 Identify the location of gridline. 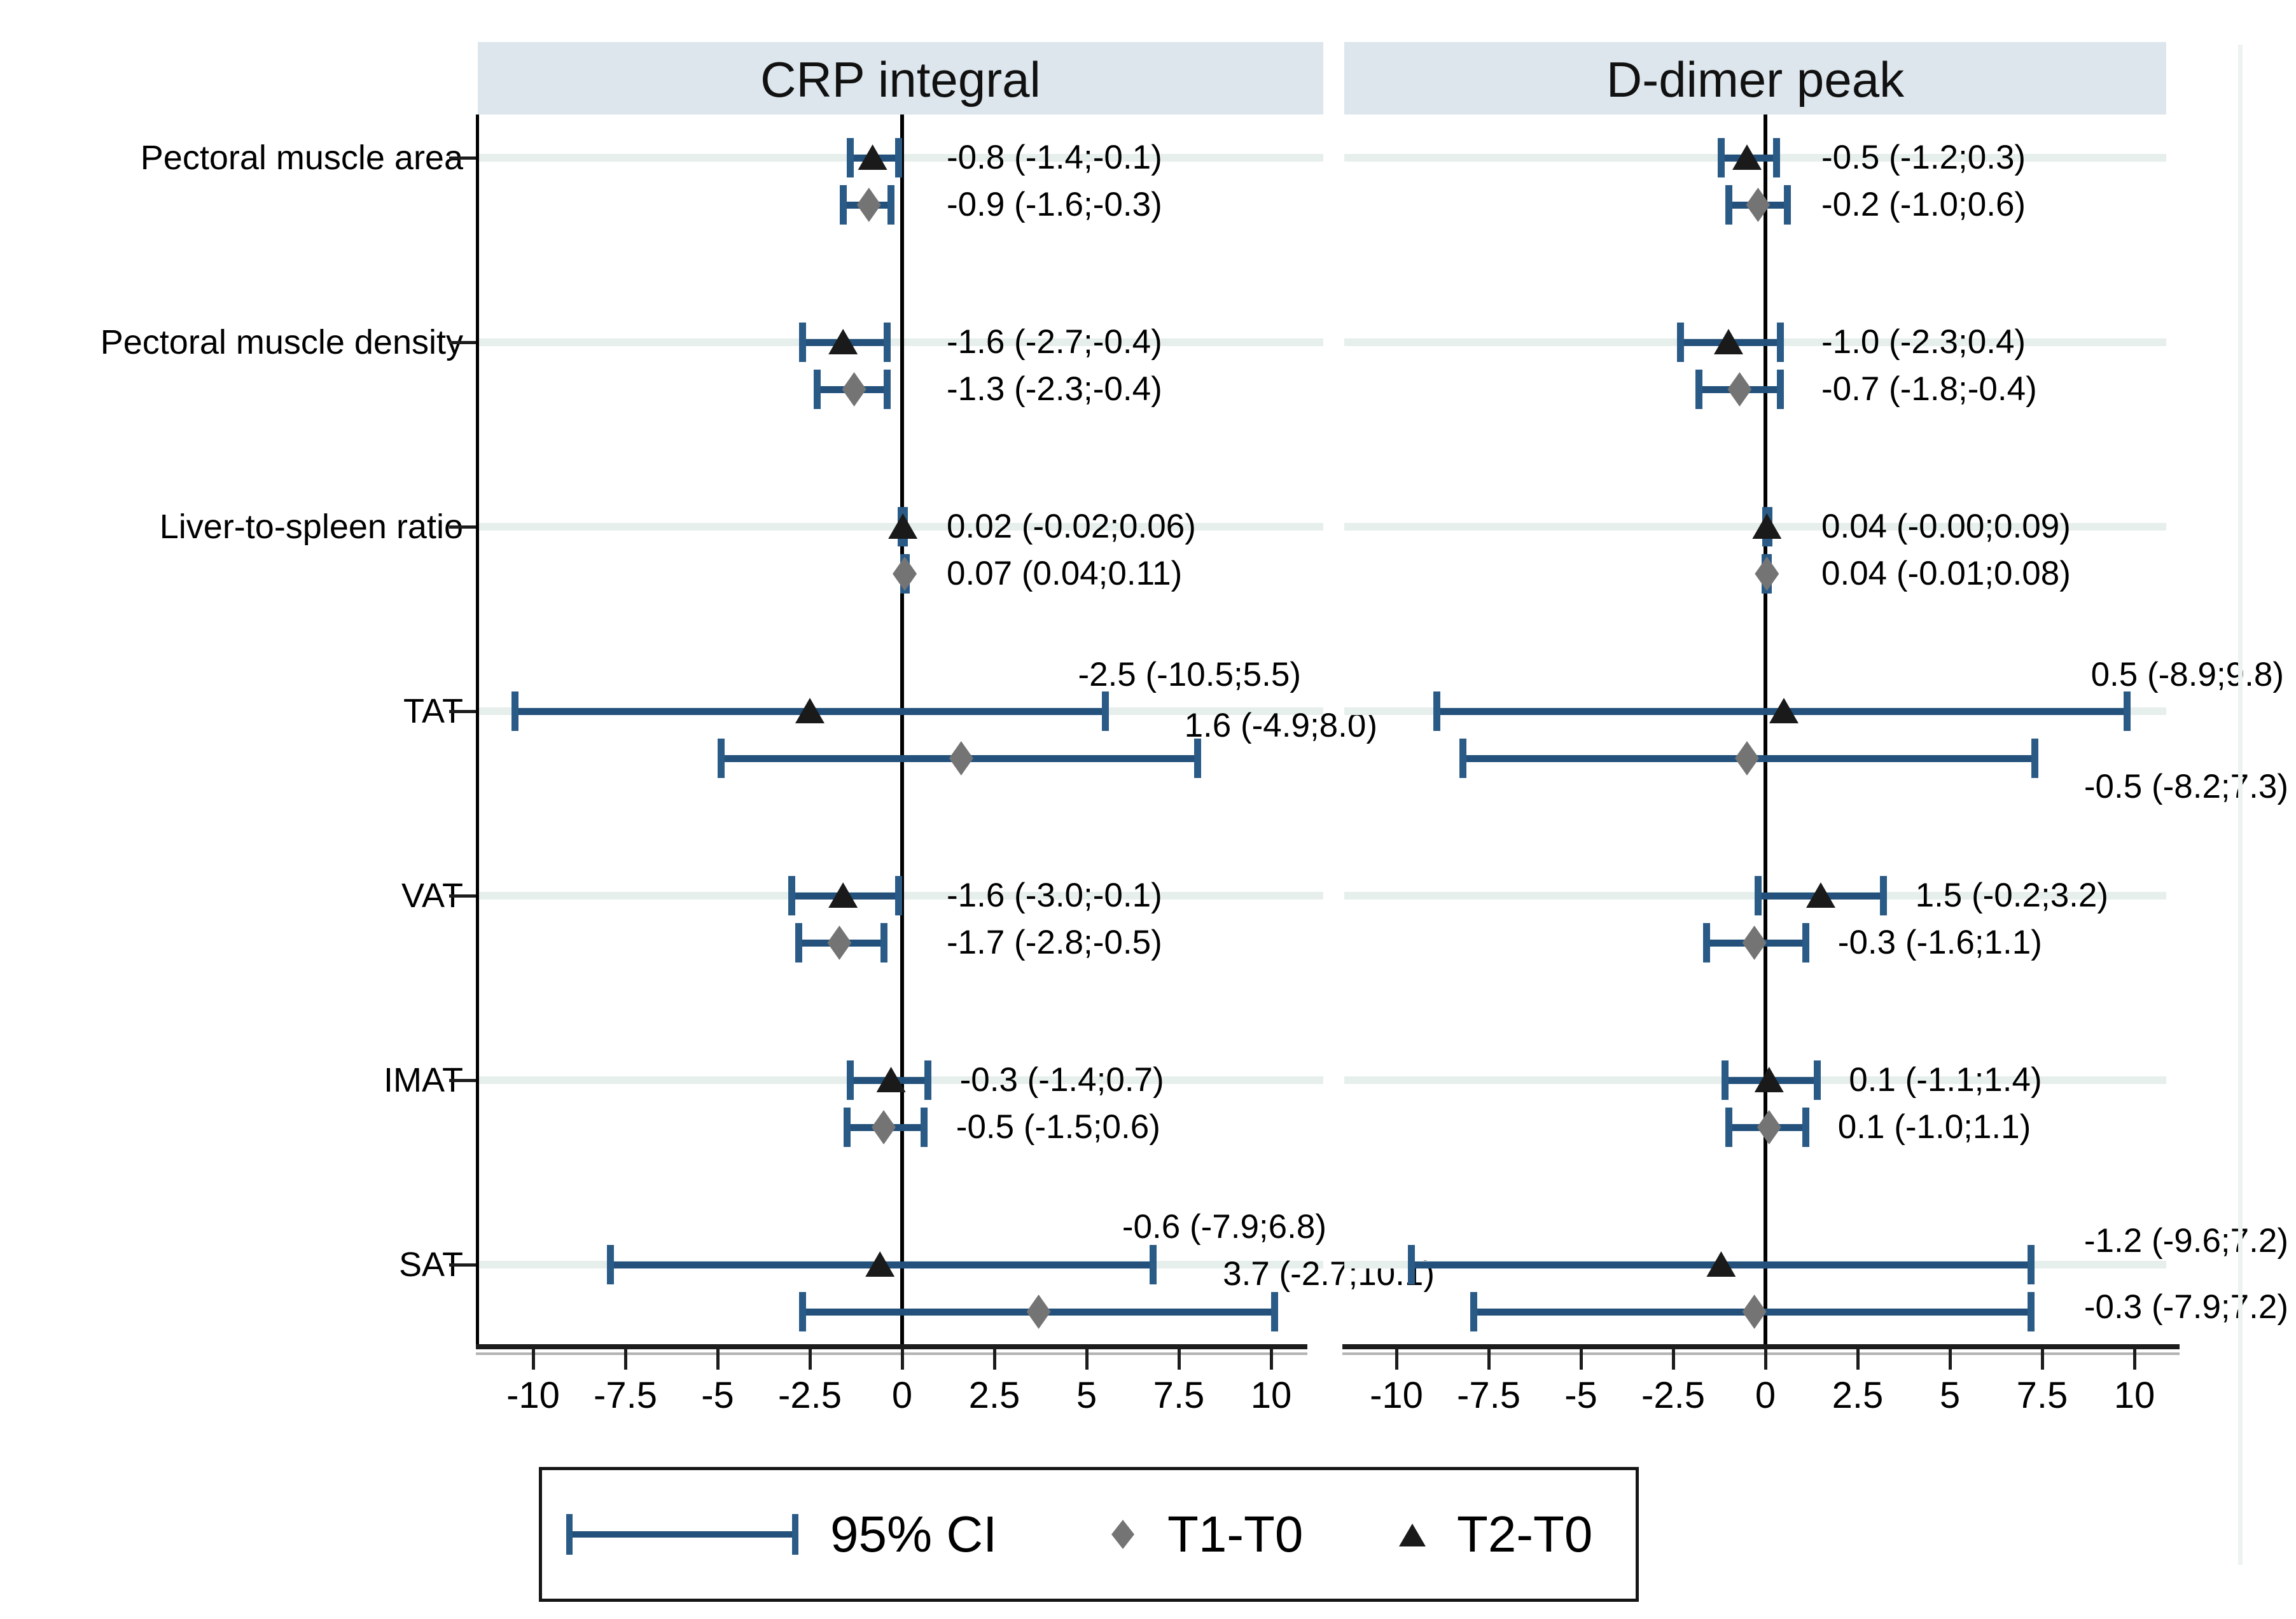
(1755, 527).